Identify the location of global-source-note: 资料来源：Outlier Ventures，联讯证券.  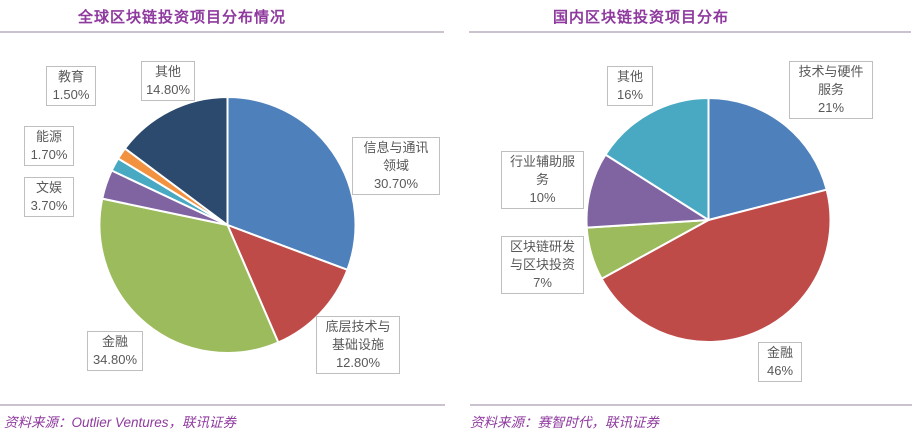
(120, 422).